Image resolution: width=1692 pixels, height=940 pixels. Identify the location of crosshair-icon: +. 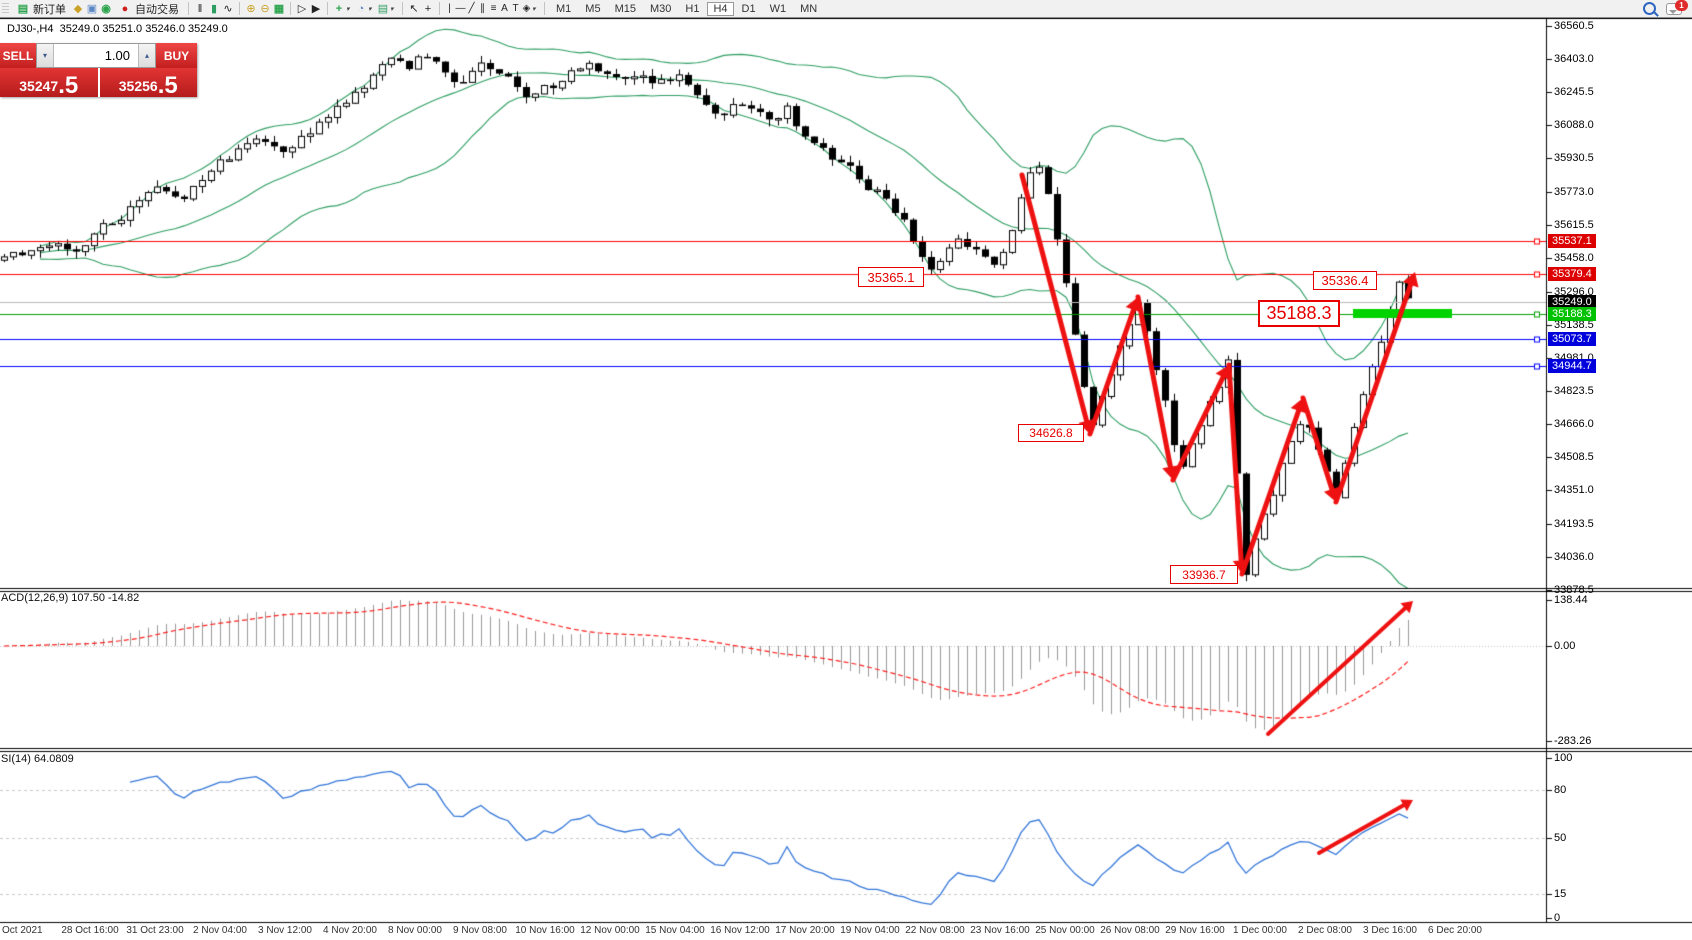
(428, 8).